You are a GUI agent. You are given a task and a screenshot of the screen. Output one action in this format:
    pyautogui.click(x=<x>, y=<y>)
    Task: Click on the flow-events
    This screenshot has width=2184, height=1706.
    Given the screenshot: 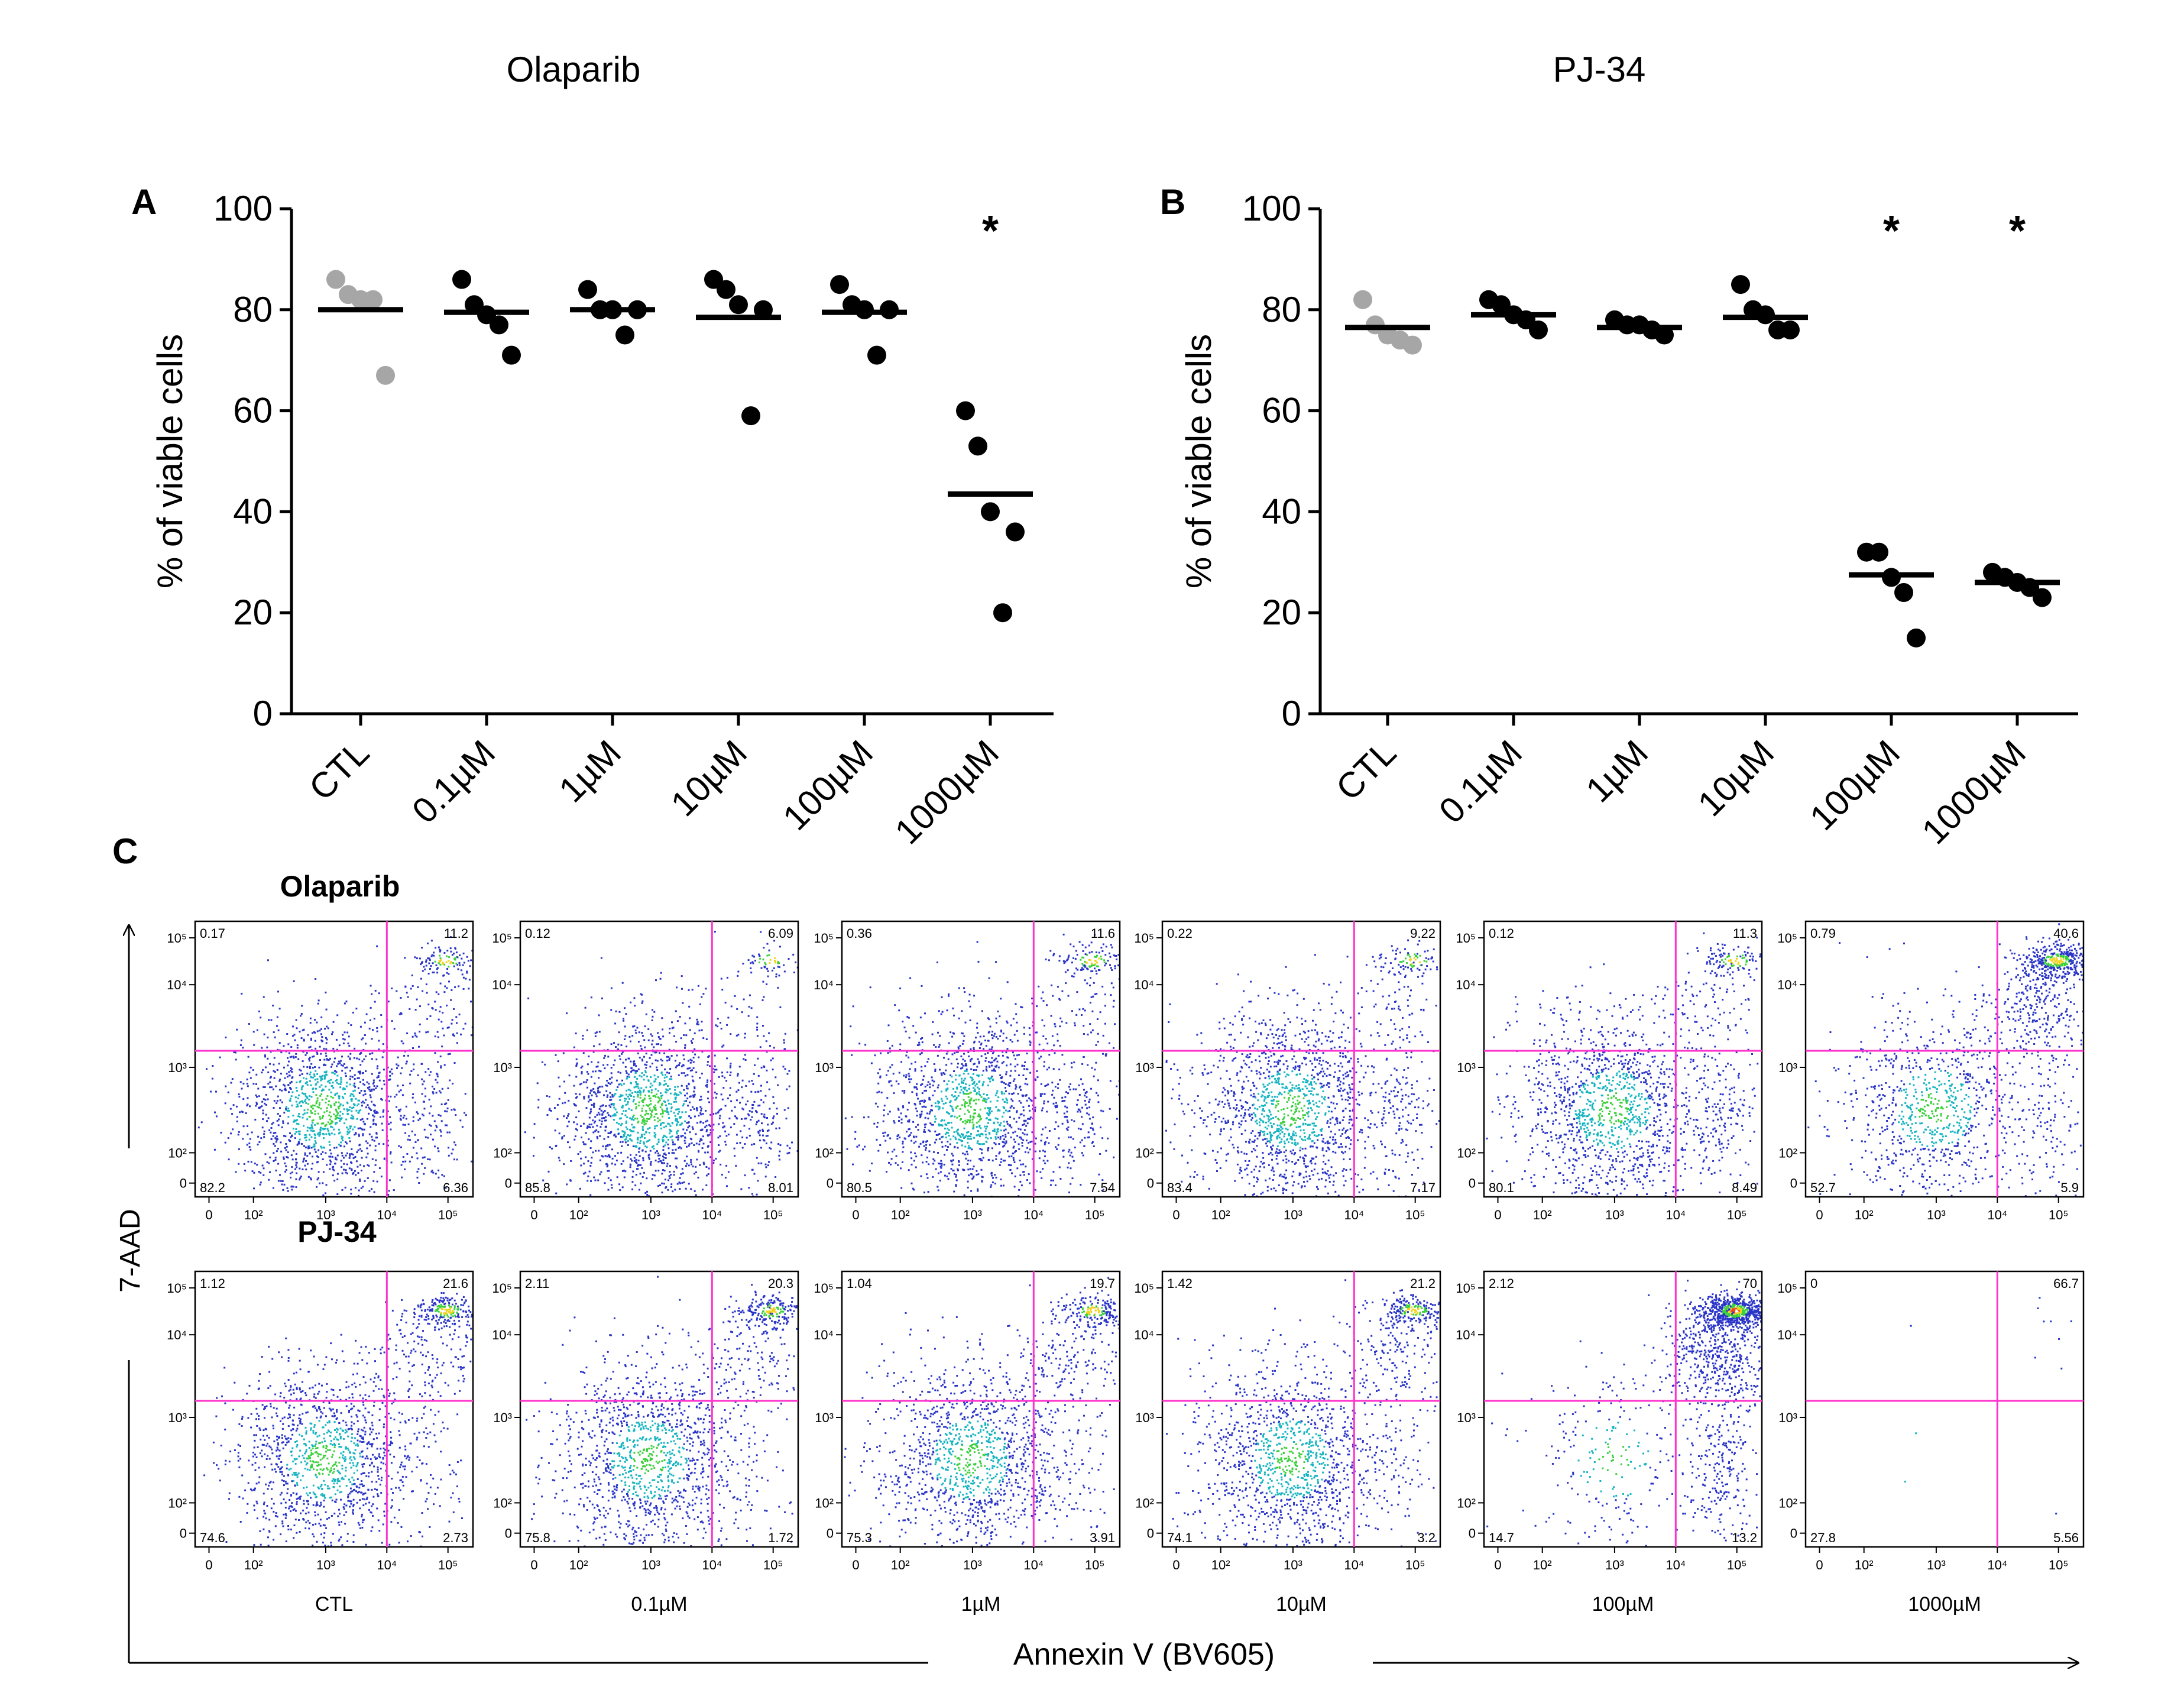 What is the action you would take?
    pyautogui.click(x=661, y=1064)
    